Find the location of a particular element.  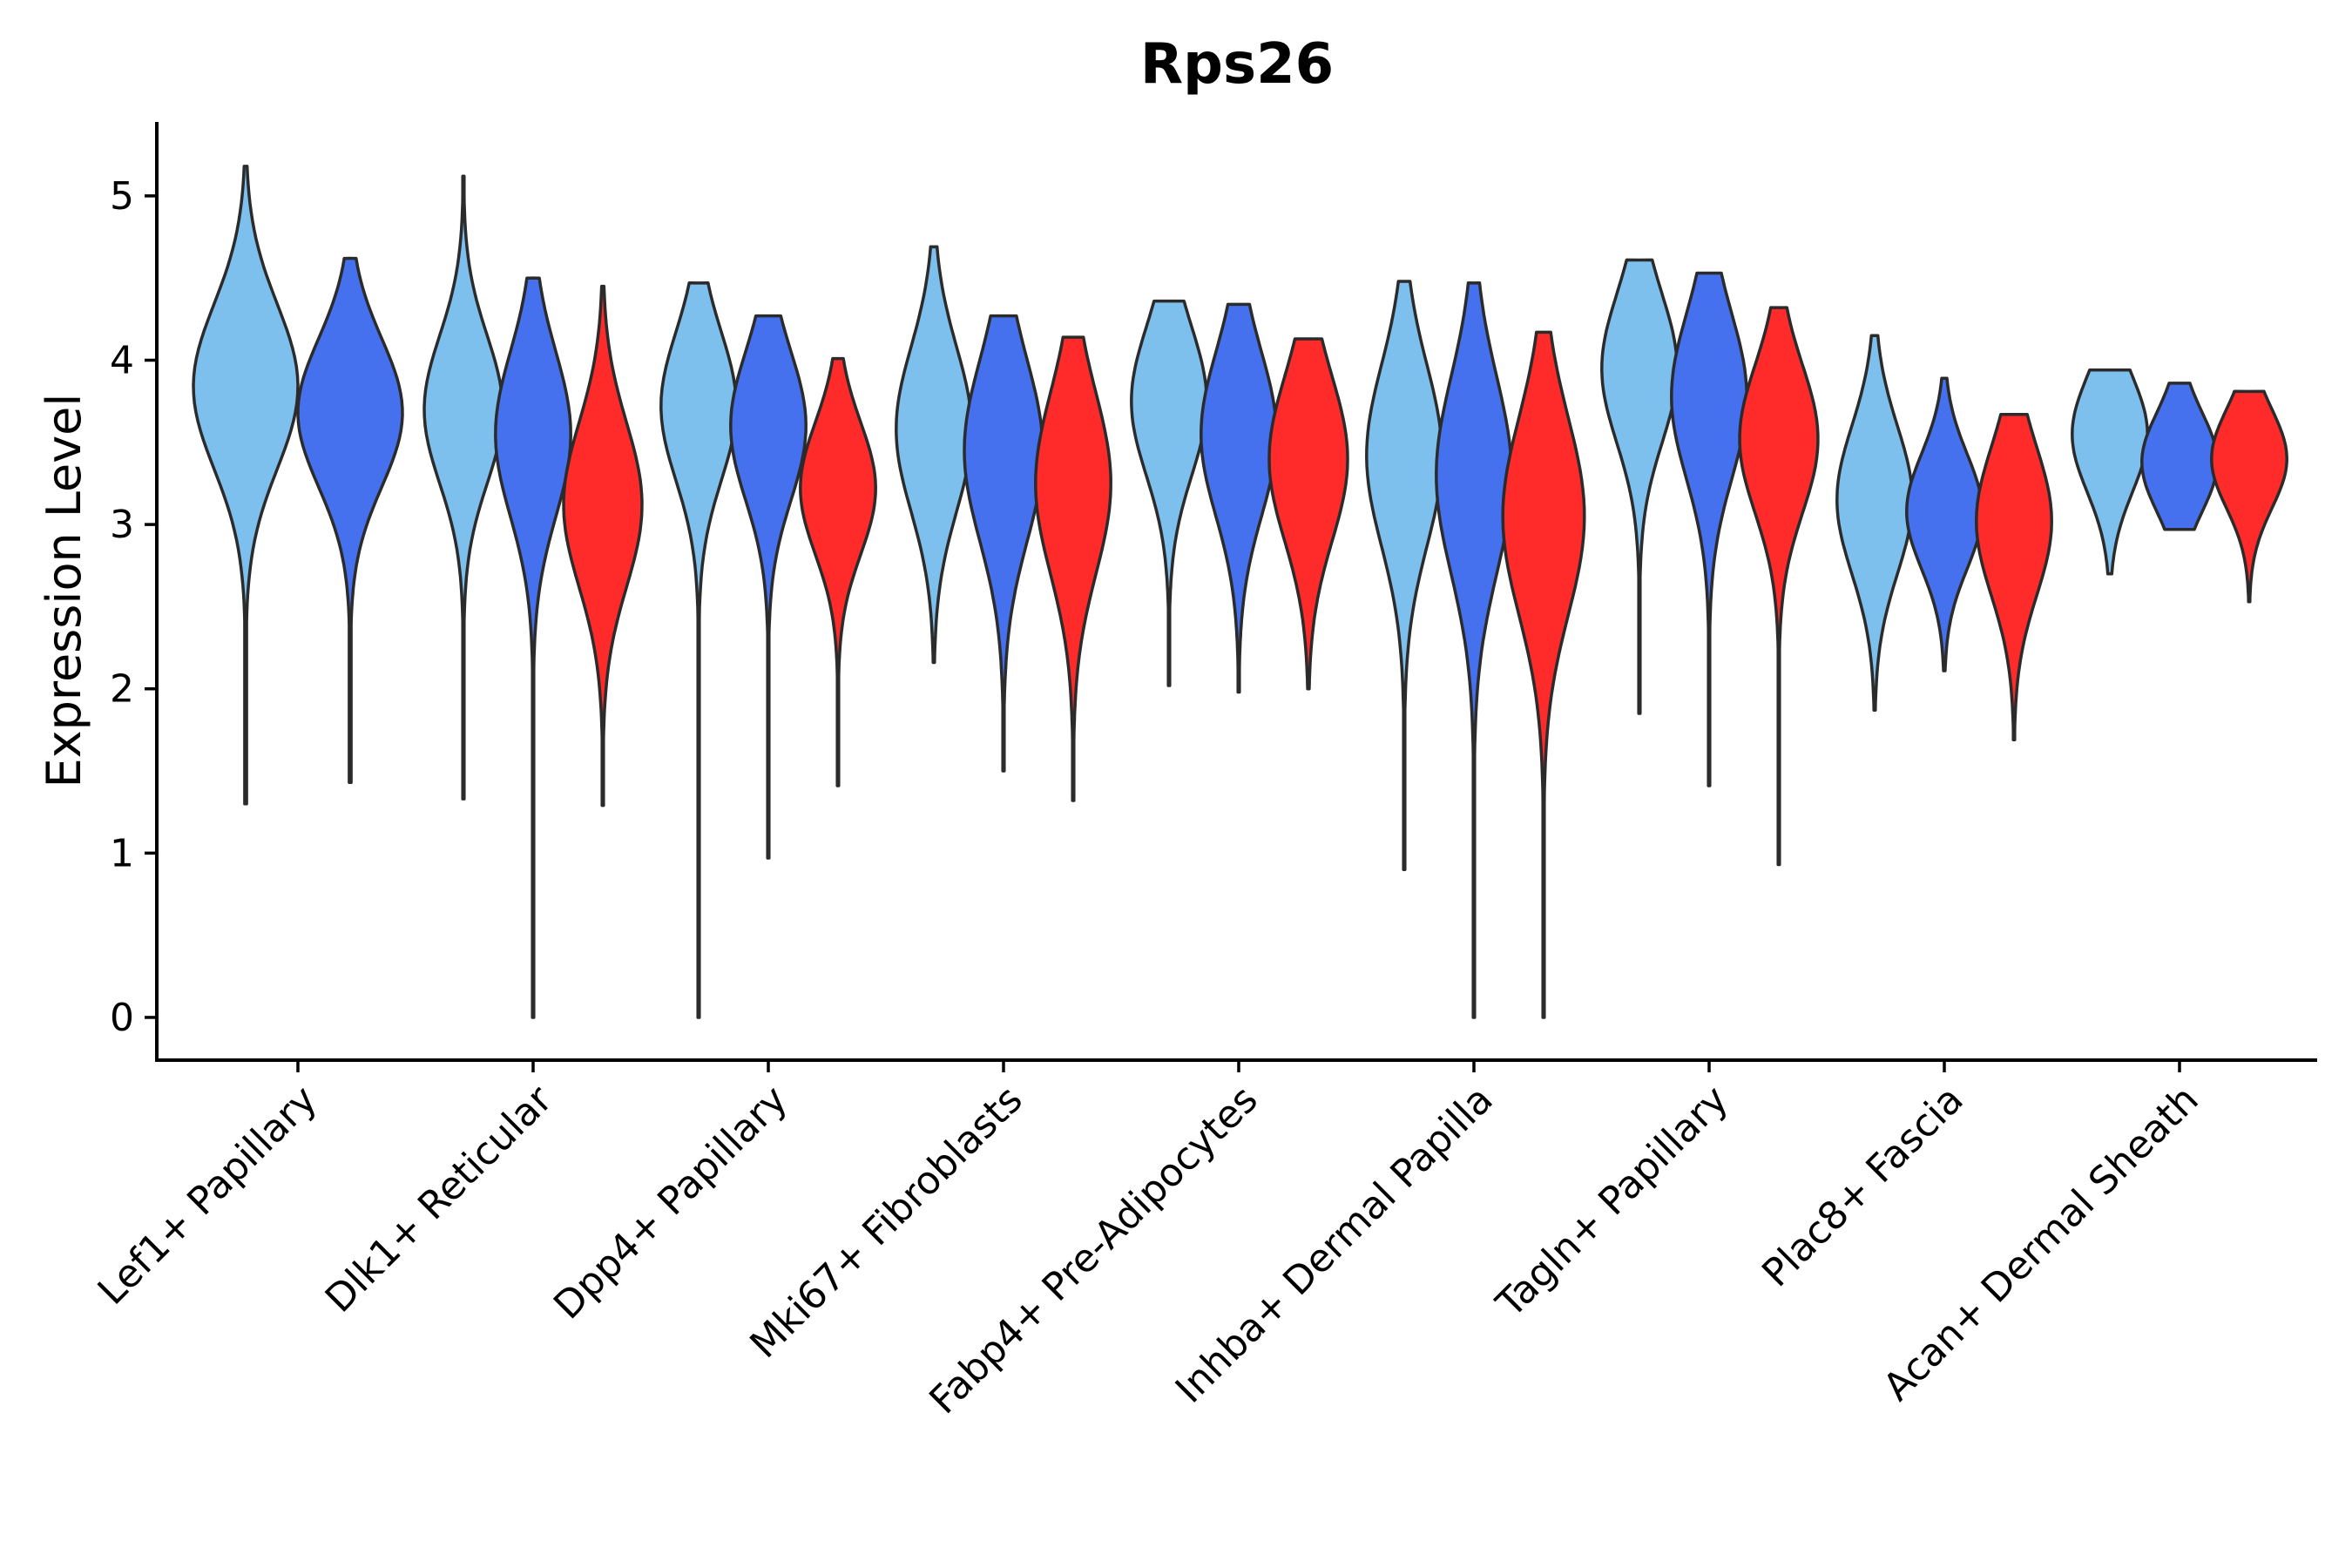

x-tick-label: Tagln+ Papillary is located at coordinates (1612, 1202).